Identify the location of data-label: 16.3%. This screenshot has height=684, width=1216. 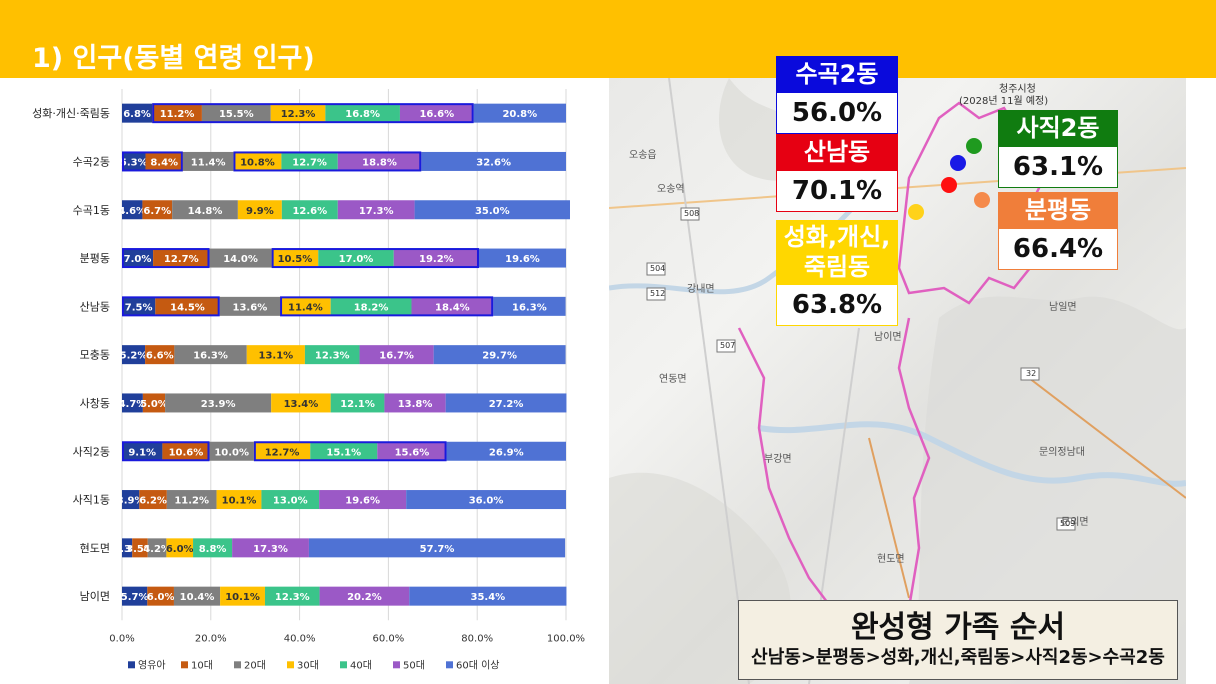
(529, 307).